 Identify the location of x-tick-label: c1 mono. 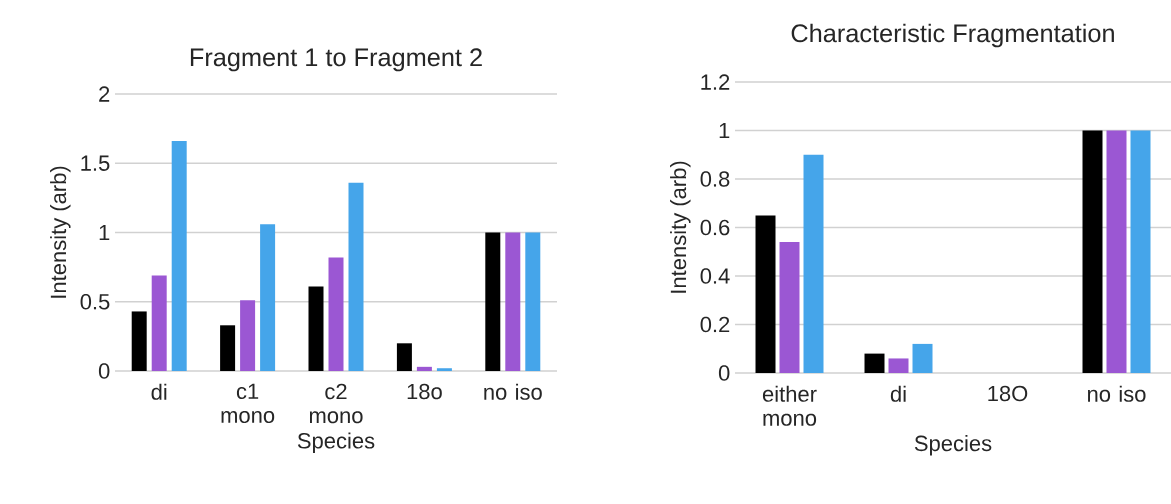
(248, 403).